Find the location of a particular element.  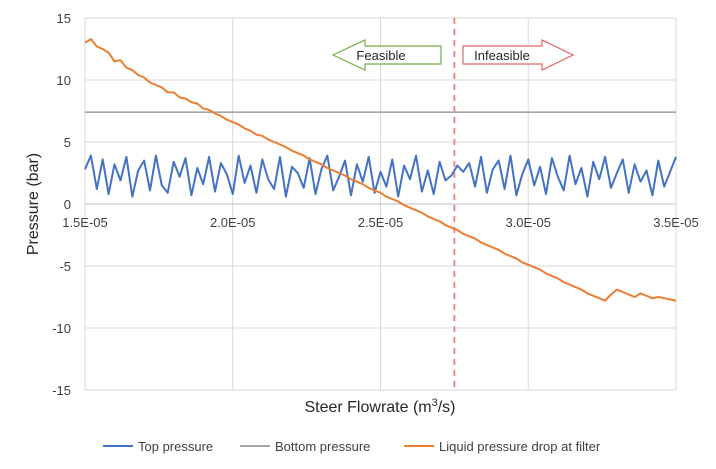

legend-bottom-pressure-label: Bottom pressure is located at coordinates (322, 446).